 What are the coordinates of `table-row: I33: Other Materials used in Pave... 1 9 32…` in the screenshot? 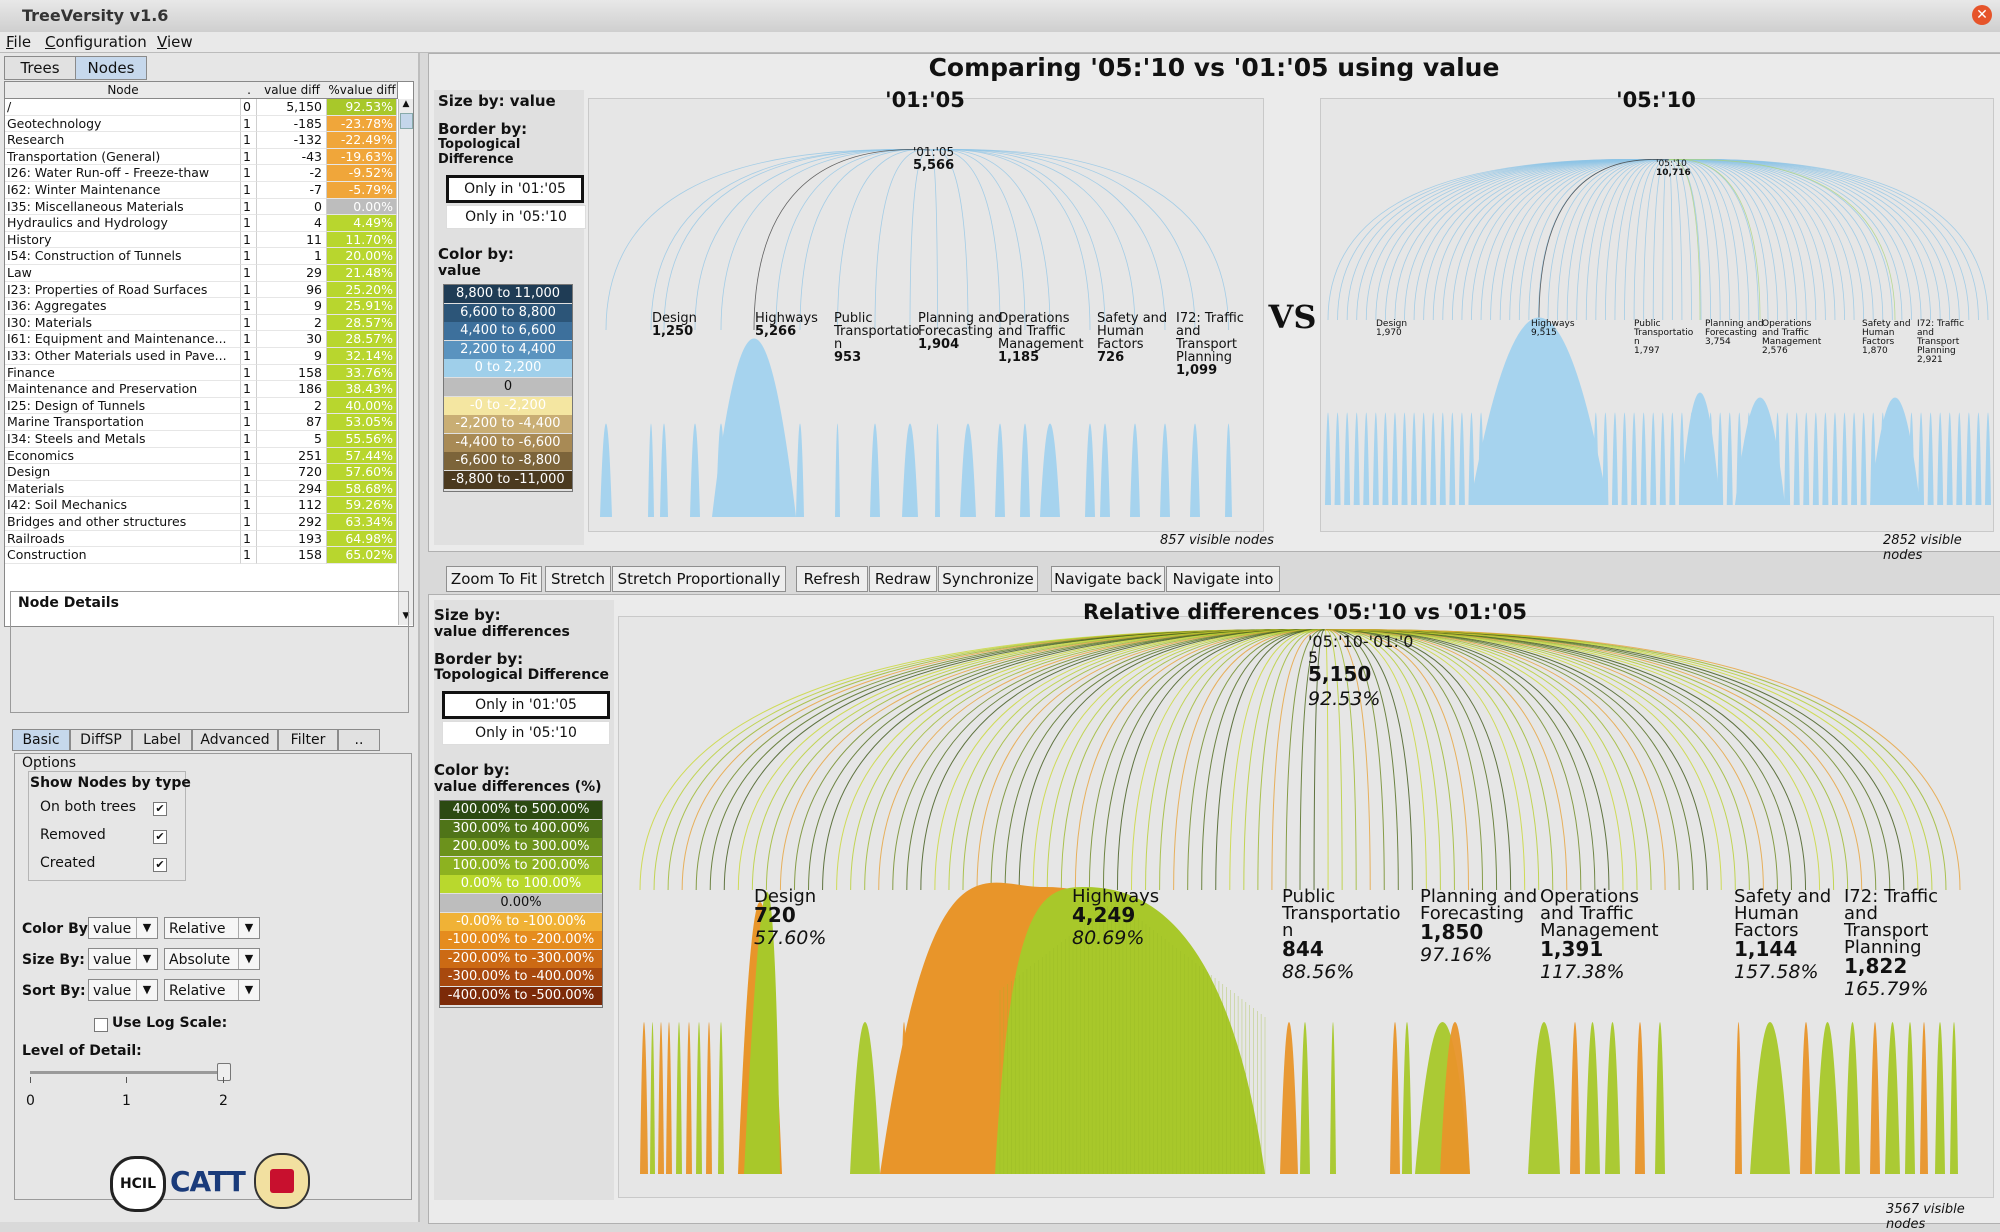 It's located at (201, 356).